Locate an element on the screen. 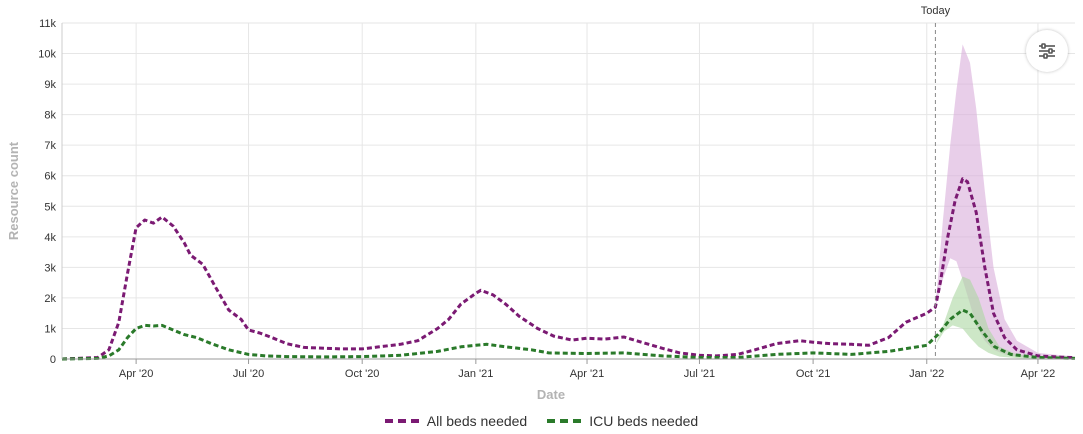 This screenshot has width=1083, height=434. x-tick-label: Jul '21 is located at coordinates (699, 374).